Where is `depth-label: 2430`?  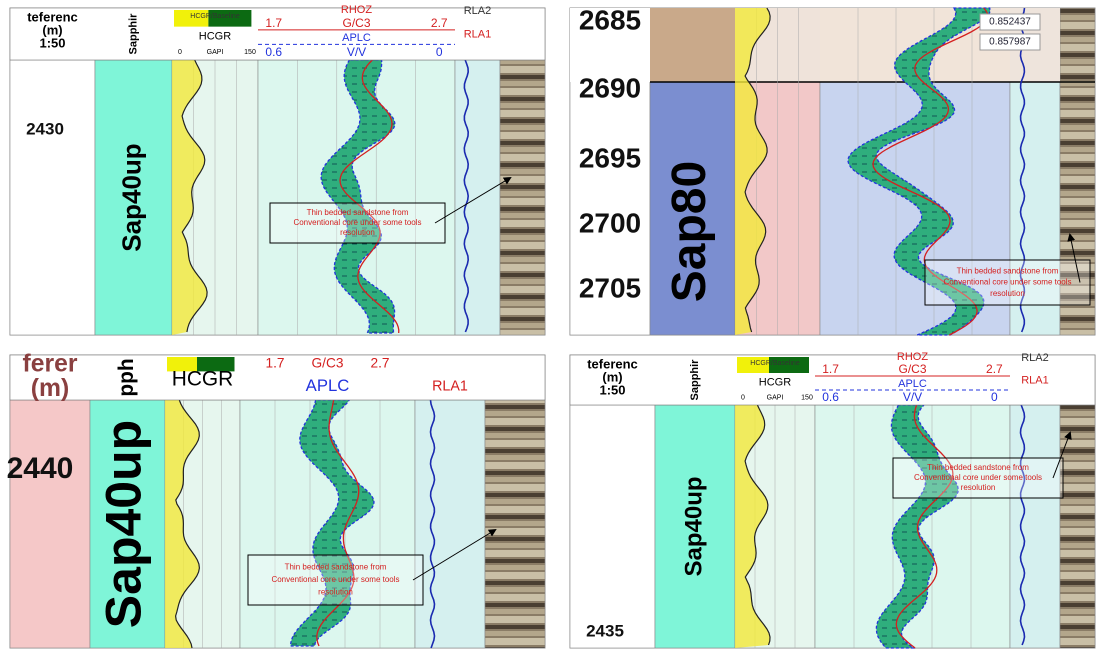
depth-label: 2430 is located at coordinates (45, 128).